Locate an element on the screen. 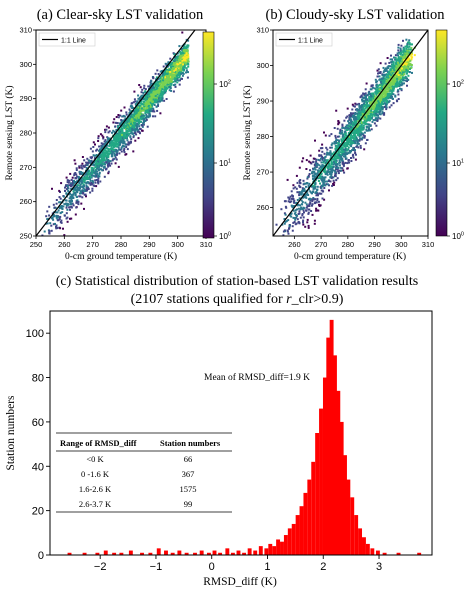 This screenshot has height=602, width=474. panel-a-y-label: Remote sensing LST (K) is located at coordinates (9, 132).